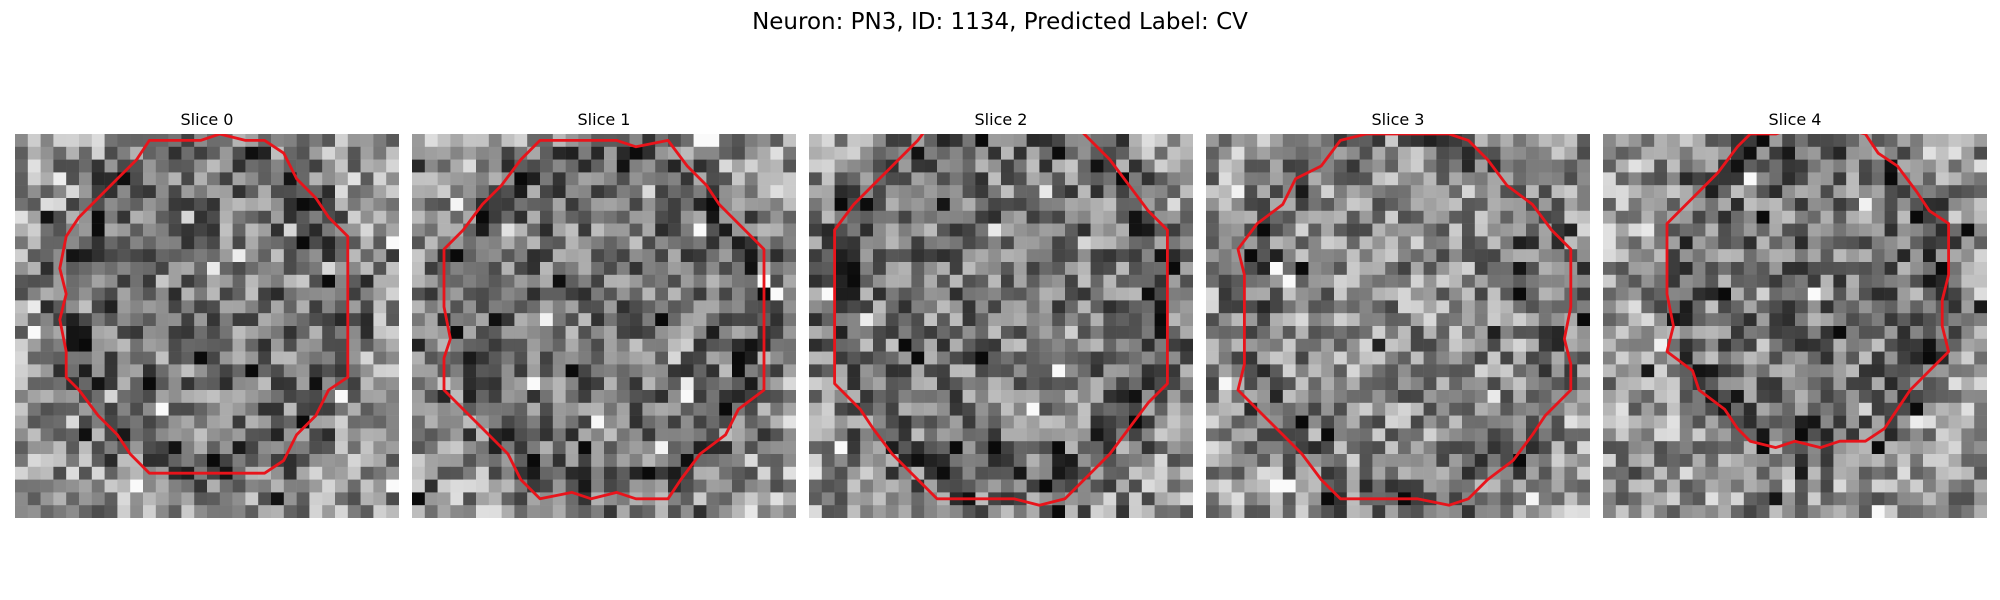 The image size is (2000, 600). I want to click on slice-title: Slice 2, so click(1001, 119).